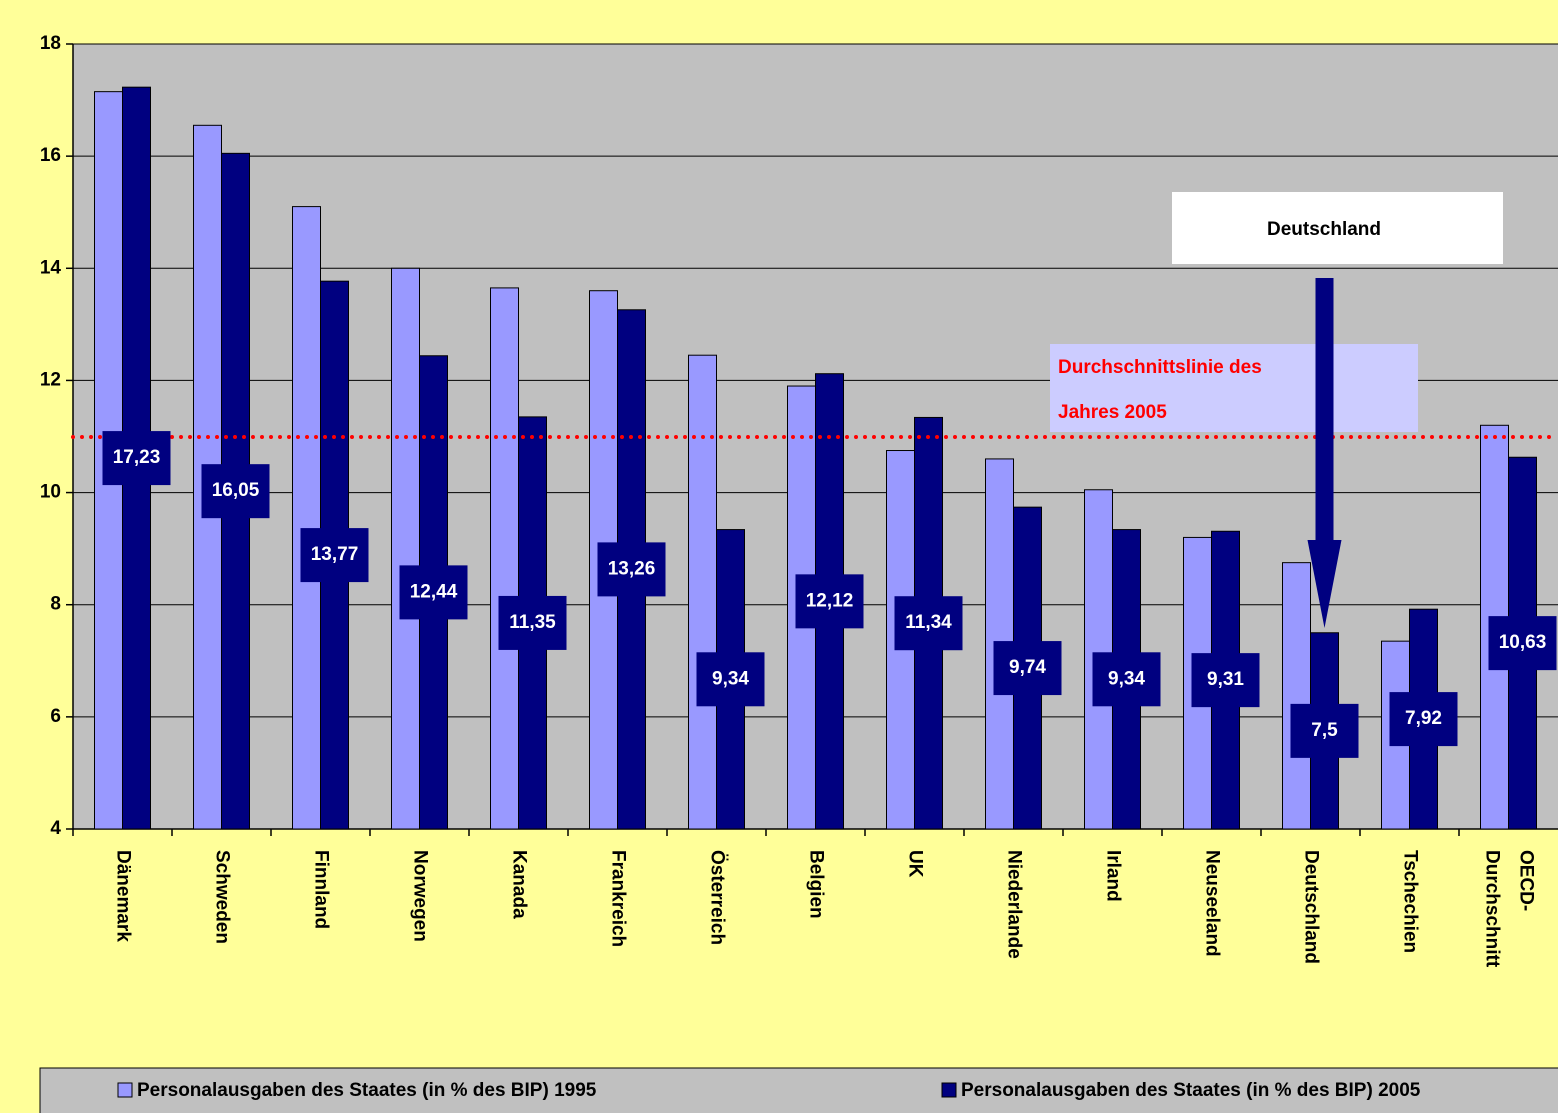  What do you see at coordinates (1234, 388) in the screenshot?
I see `reference-label-box` at bounding box center [1234, 388].